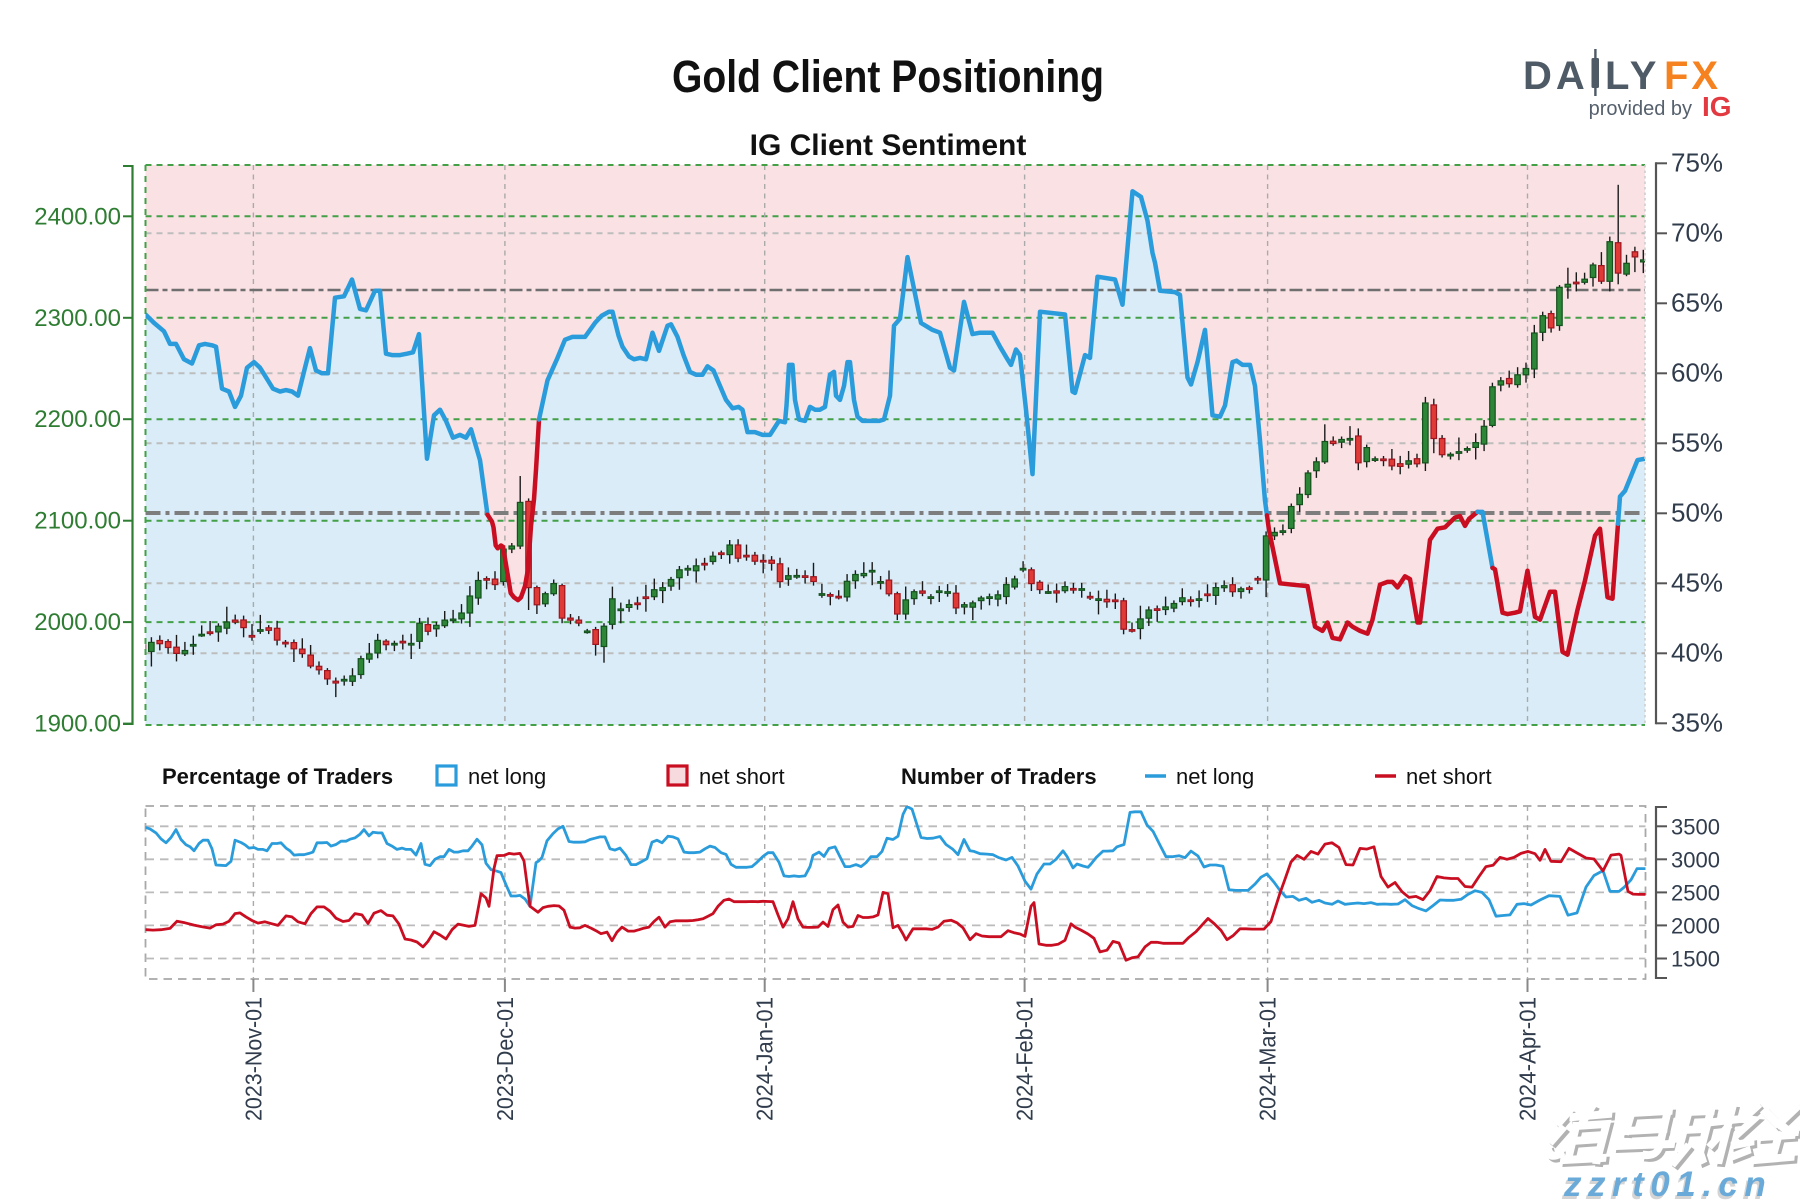 The image size is (1800, 1200). What do you see at coordinates (1695, 925) in the screenshot?
I see `svg-text: 2000` at bounding box center [1695, 925].